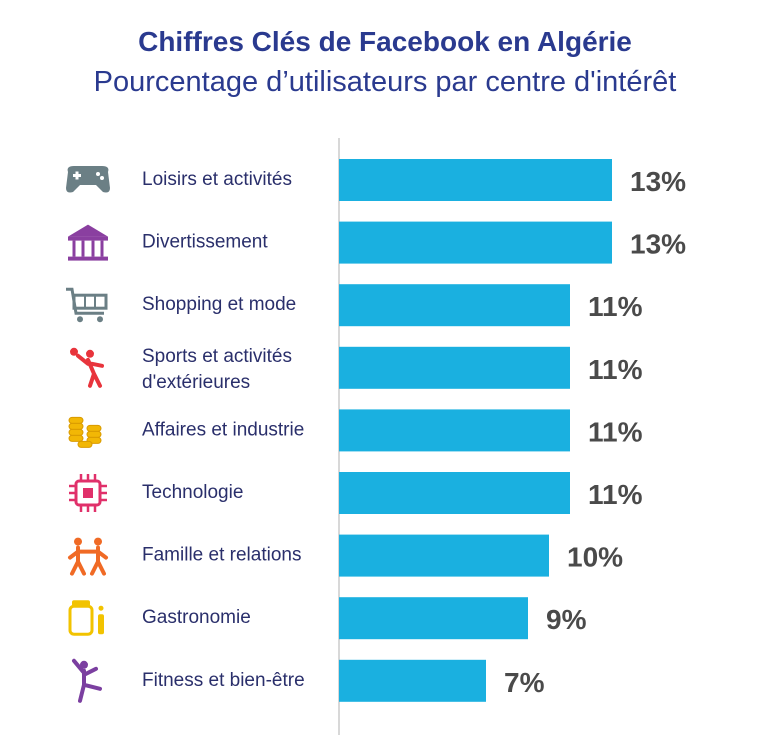 This screenshot has height=755, width=770. I want to click on category-label: Technologie, so click(192, 492).